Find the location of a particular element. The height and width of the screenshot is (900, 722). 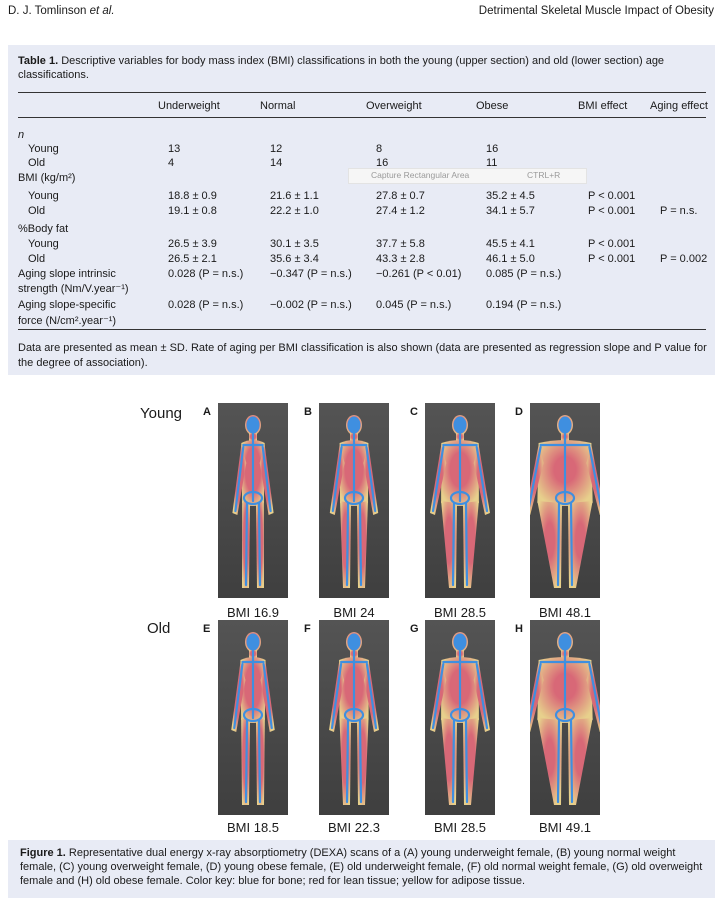

row-label: BMI (kg/m²) is located at coordinates (47, 178).